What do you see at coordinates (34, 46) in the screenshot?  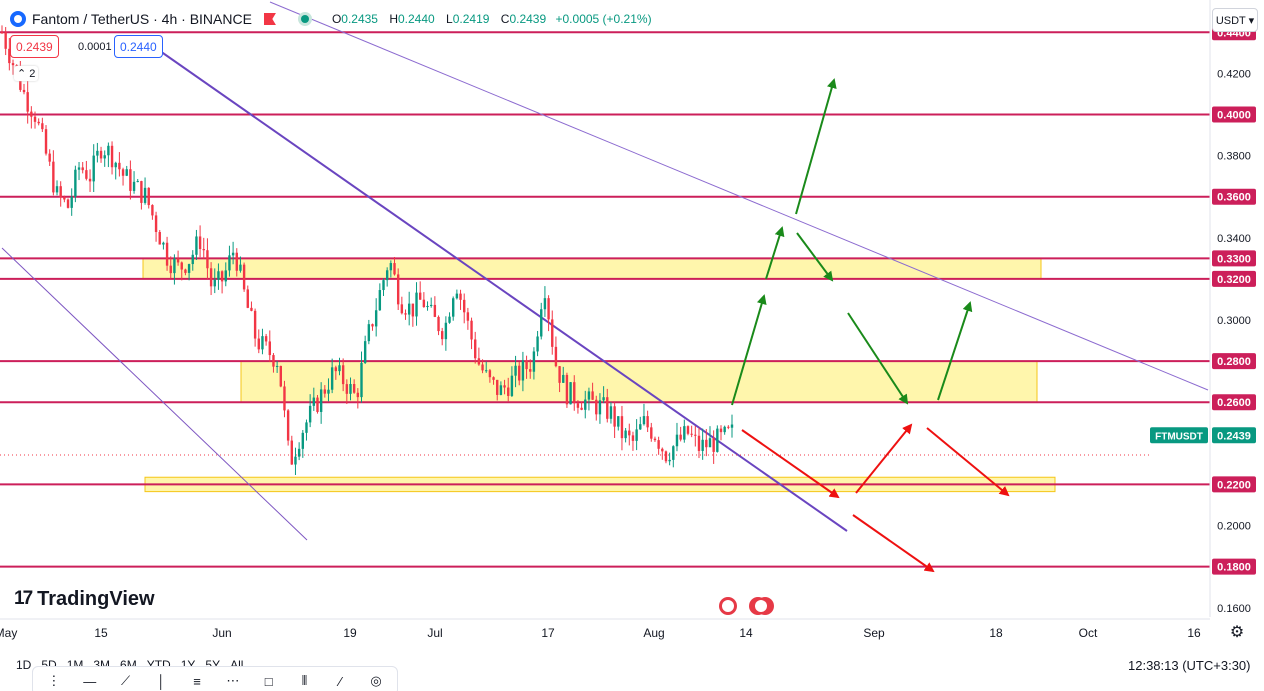 I see `sell-price-button: 0.2439` at bounding box center [34, 46].